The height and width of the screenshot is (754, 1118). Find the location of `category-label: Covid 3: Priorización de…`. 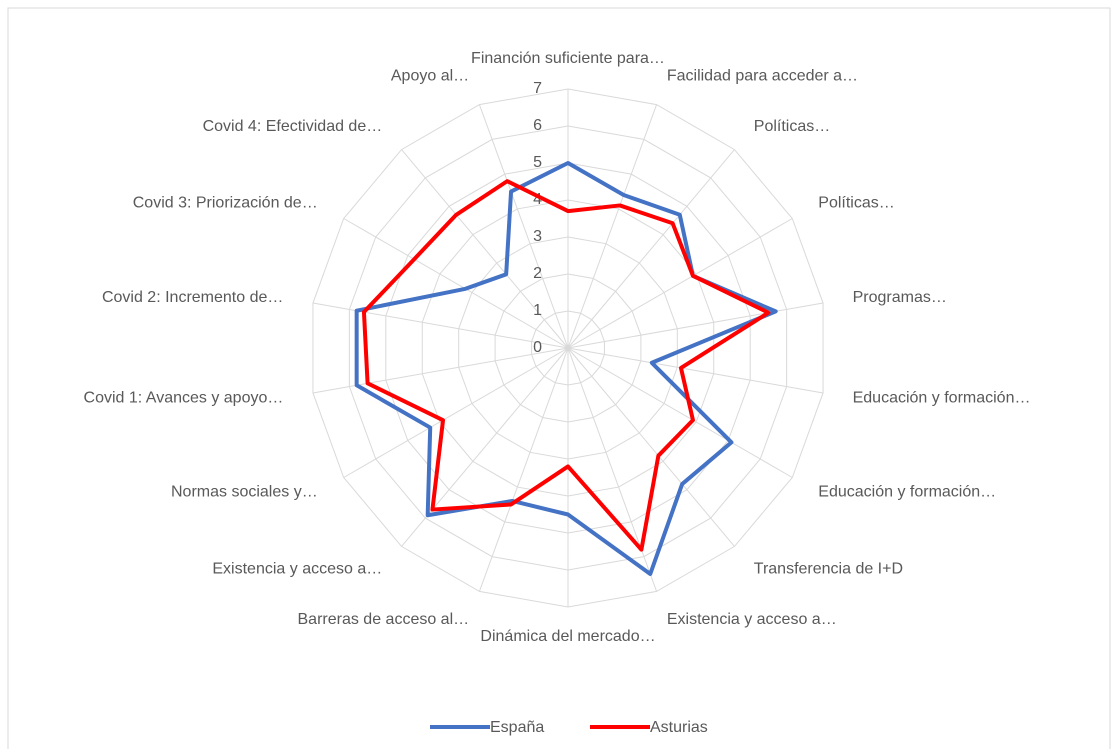

category-label: Covid 3: Priorización de… is located at coordinates (225, 203).